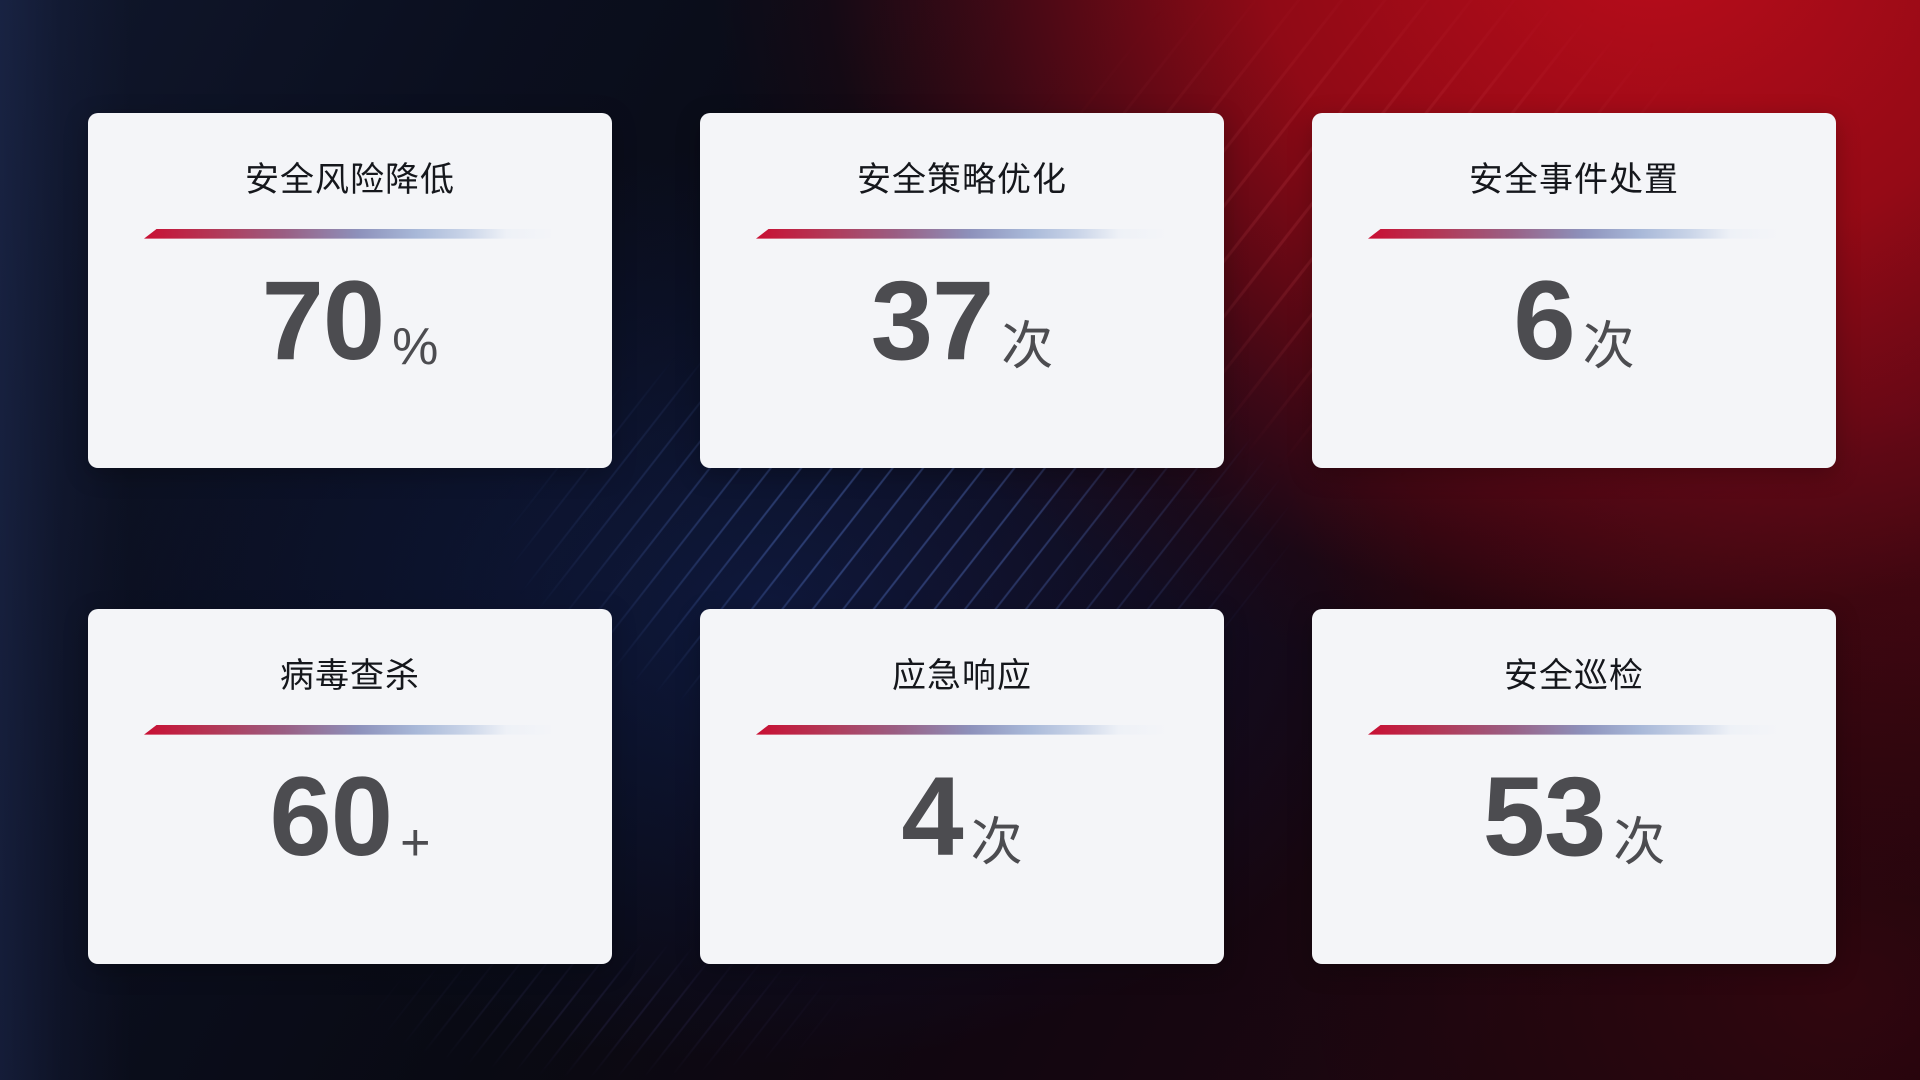 The image size is (1920, 1080). I want to click on stat-value-row: 6 次, so click(1574, 350).